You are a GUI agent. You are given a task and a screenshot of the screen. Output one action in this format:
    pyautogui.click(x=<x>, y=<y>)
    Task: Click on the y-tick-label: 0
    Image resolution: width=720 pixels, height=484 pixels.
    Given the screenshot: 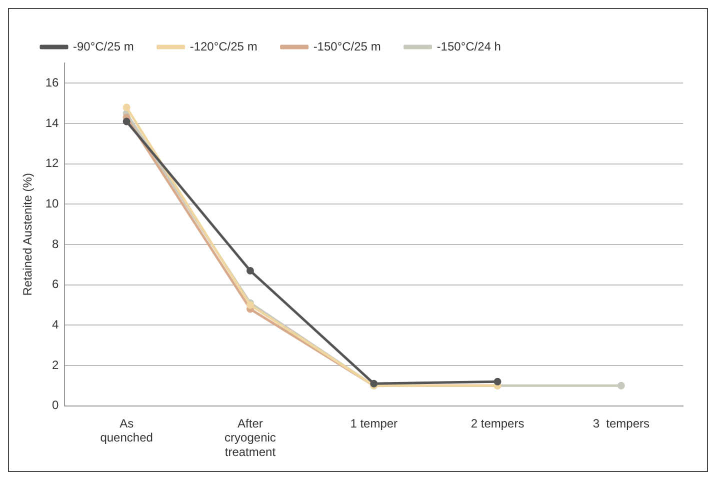 What is the action you would take?
    pyautogui.click(x=56, y=405)
    